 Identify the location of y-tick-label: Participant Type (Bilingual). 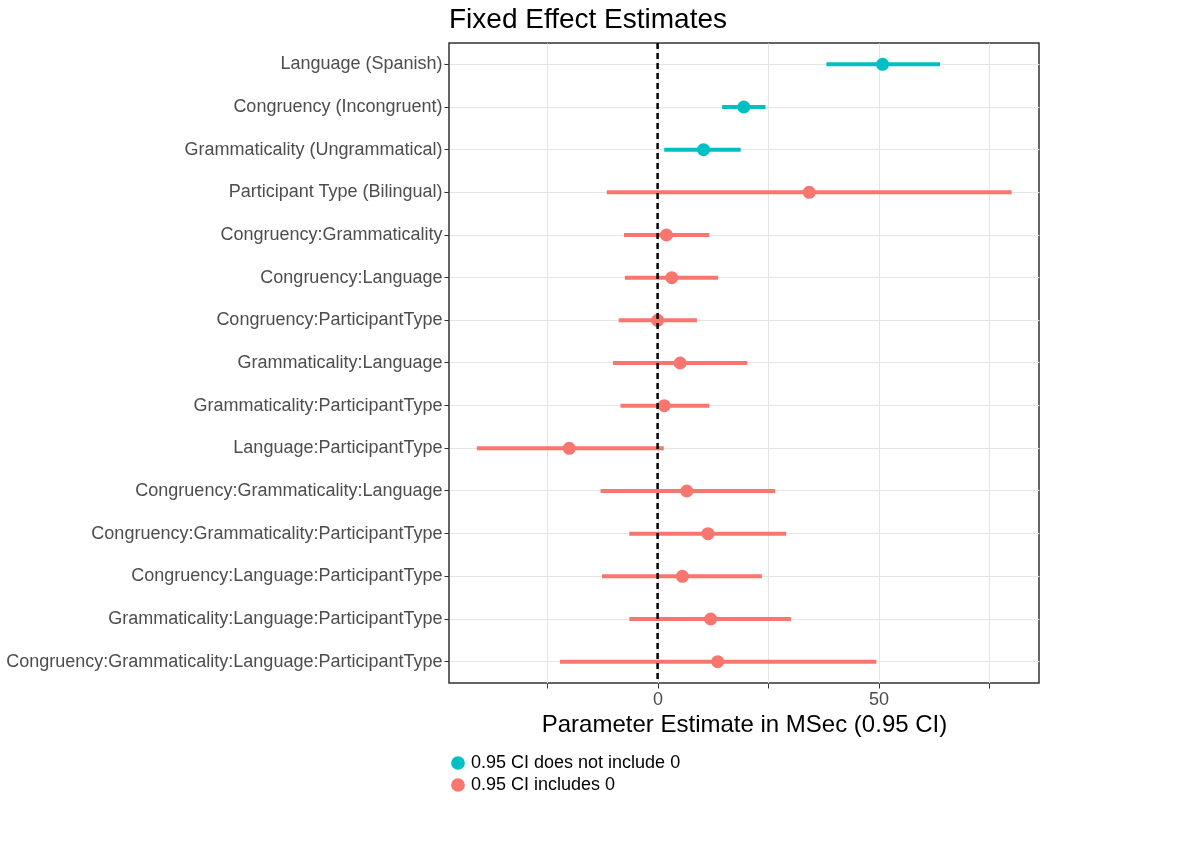
(335, 191).